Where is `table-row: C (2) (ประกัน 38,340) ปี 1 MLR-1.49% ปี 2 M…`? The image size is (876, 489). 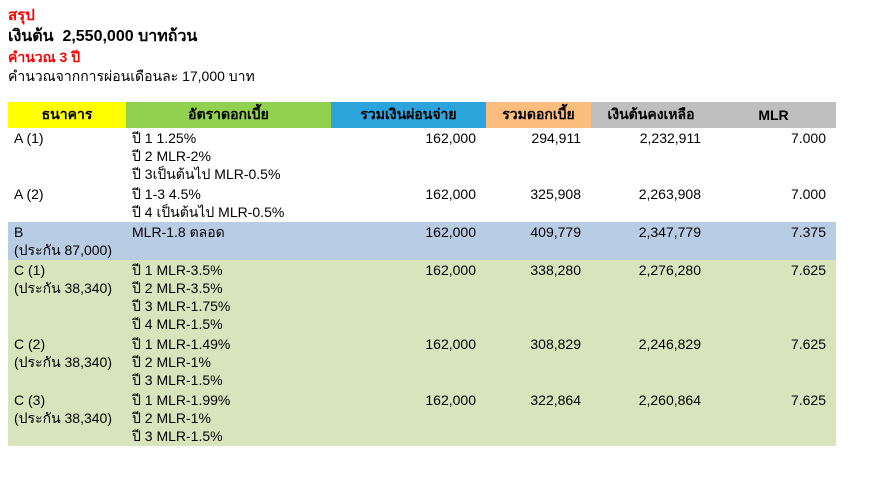 table-row: C (2) (ประกัน 38,340) ปี 1 MLR-1.49% ปี 2 M… is located at coordinates (422, 362).